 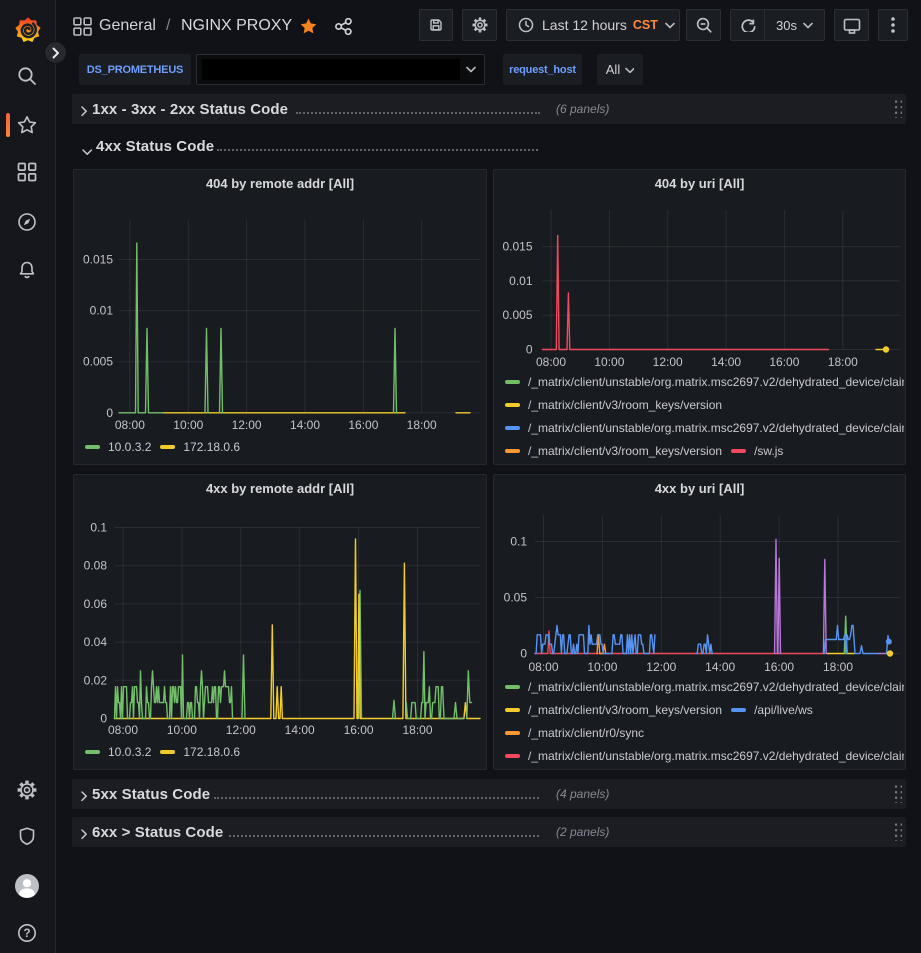 I want to click on svg-text: 0.02, so click(x=96, y=680).